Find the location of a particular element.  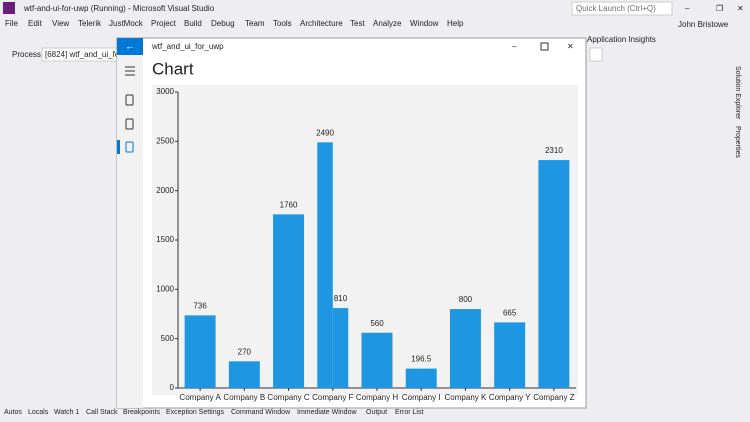

data-label: 196.5 is located at coordinates (421, 359).